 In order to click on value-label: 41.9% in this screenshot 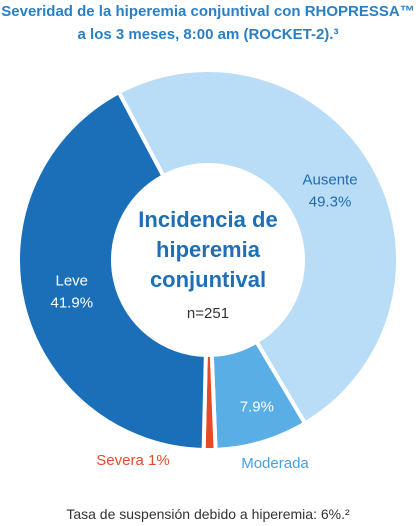, I will do `click(72, 302)`.